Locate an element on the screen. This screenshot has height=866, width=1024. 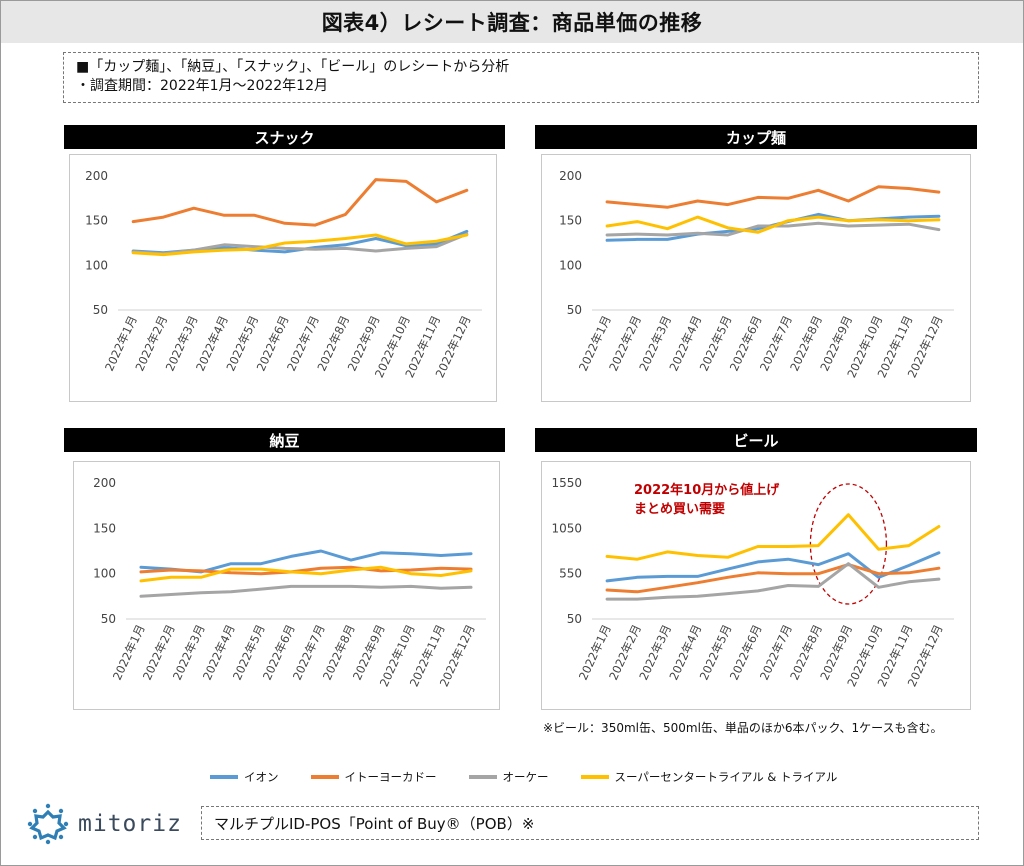
chart-title-natto: 納豆 is located at coordinates (284, 440).